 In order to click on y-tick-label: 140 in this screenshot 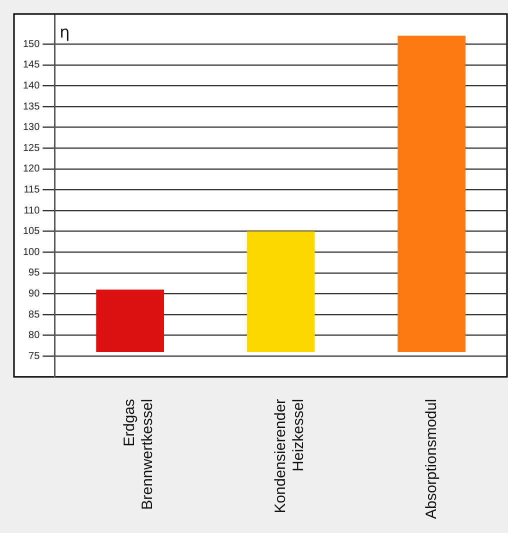, I will do `click(31, 86)`.